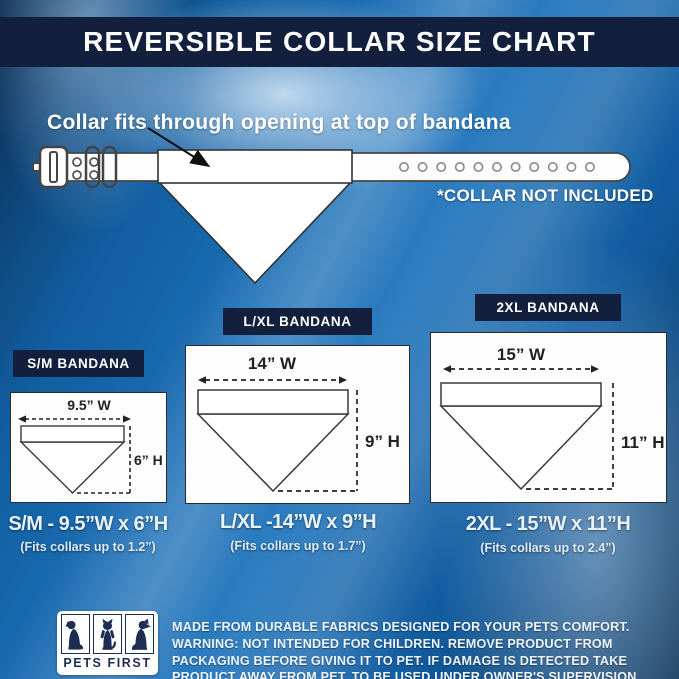 The height and width of the screenshot is (679, 679). What do you see at coordinates (108, 634) in the screenshot?
I see `begging-cat-icon` at bounding box center [108, 634].